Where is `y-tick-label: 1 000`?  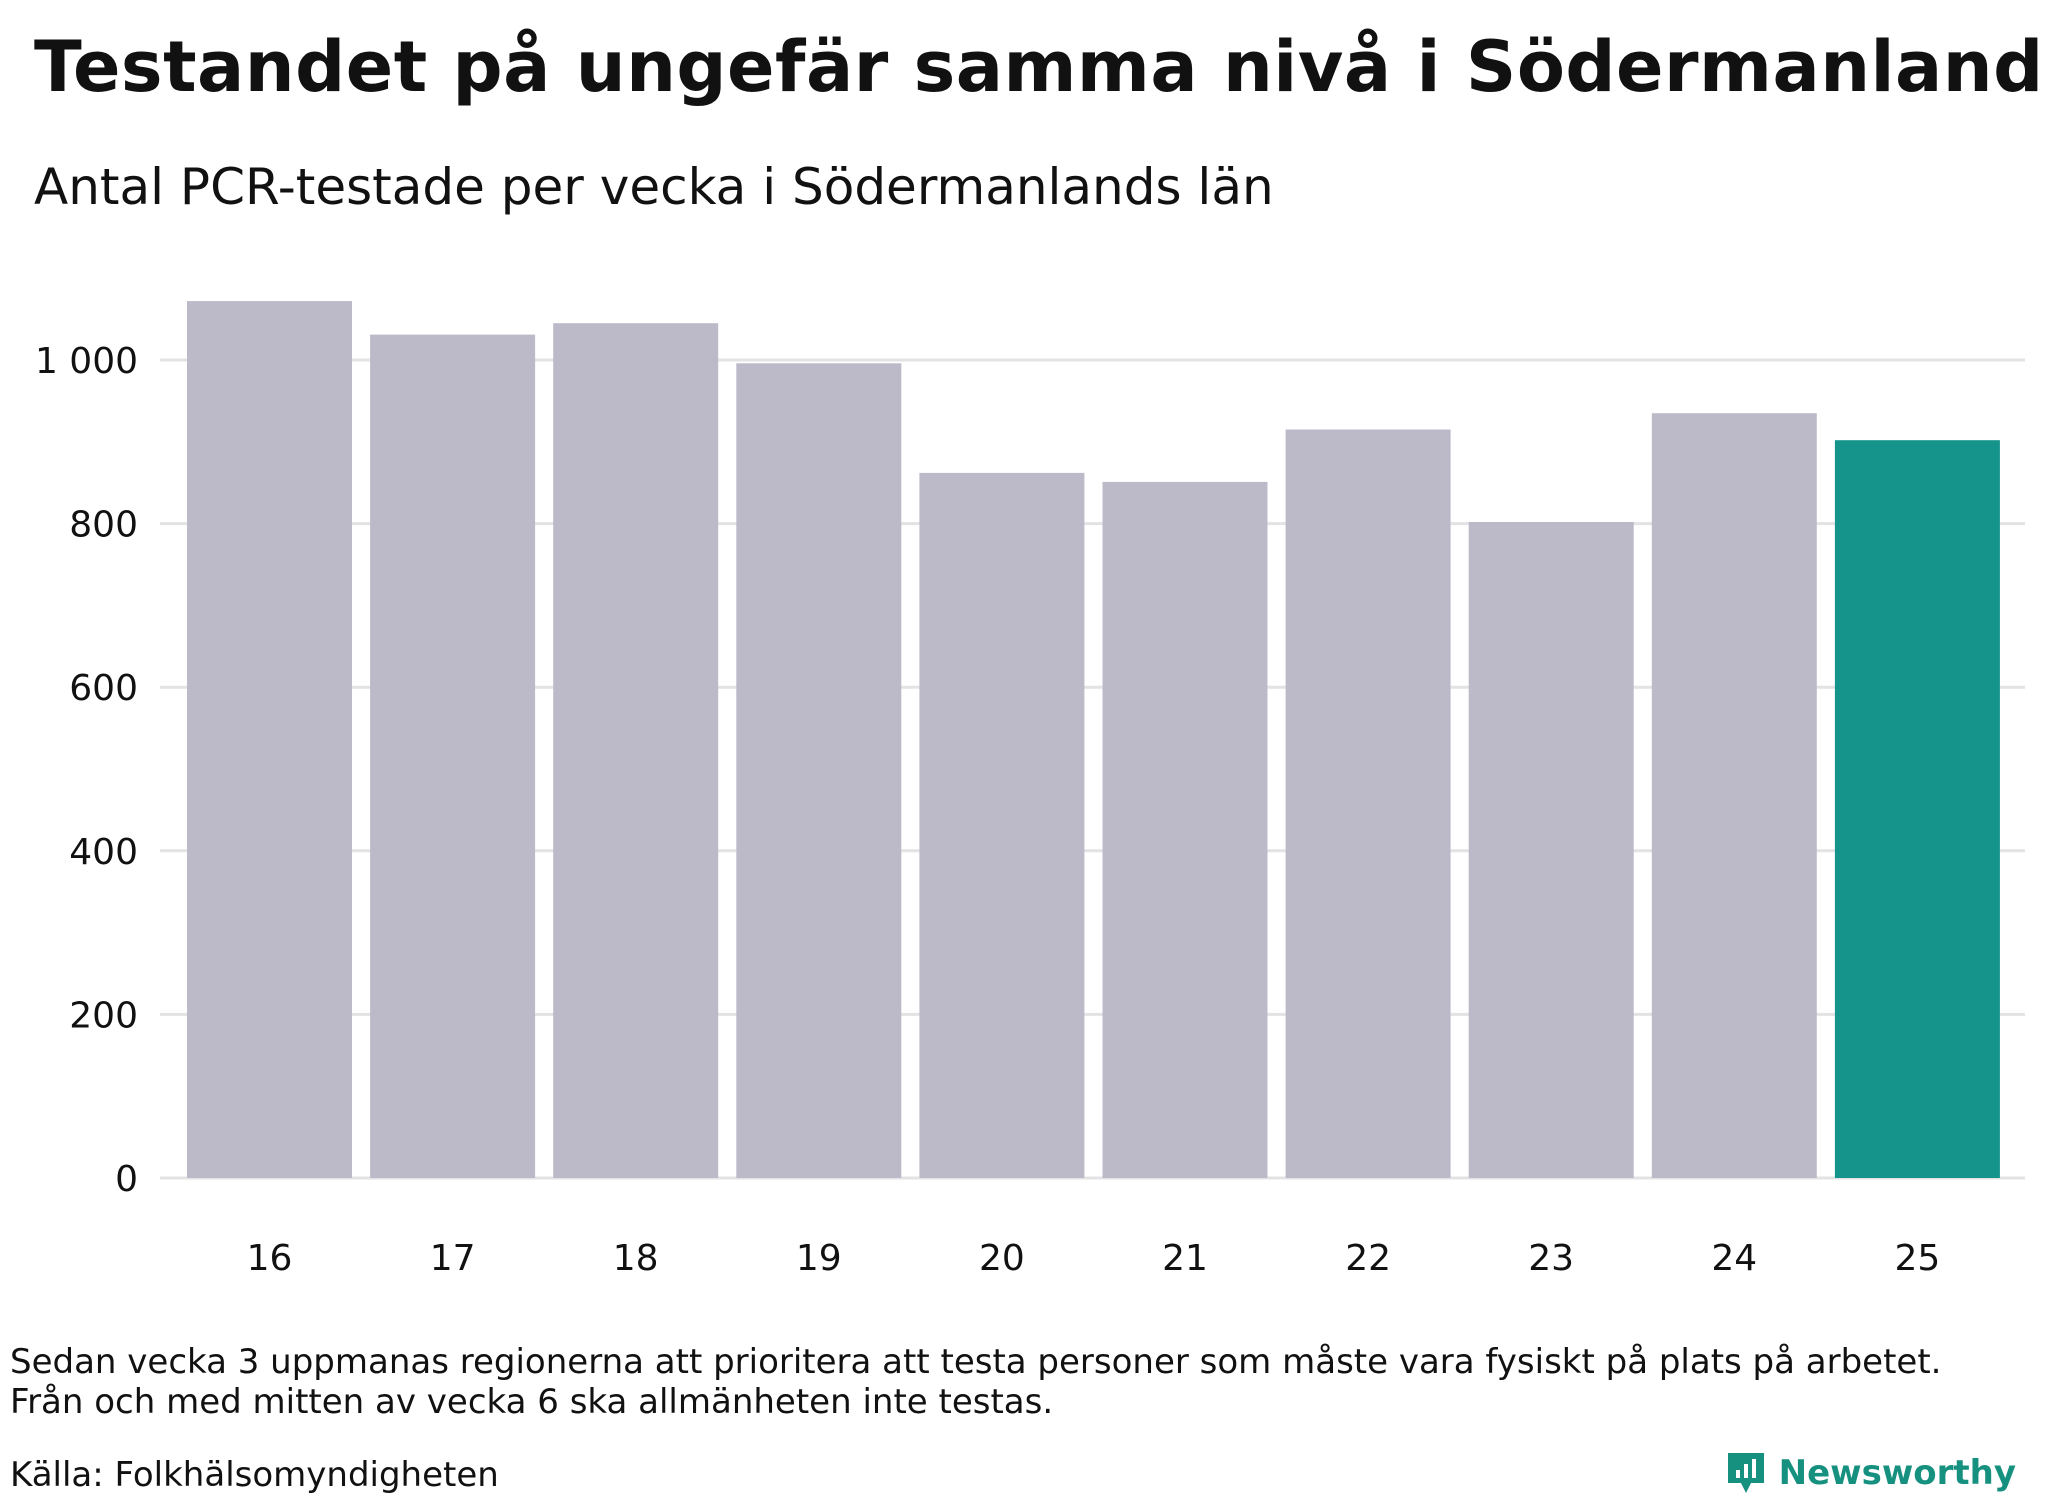
y-tick-label: 1 000 is located at coordinates (86, 361).